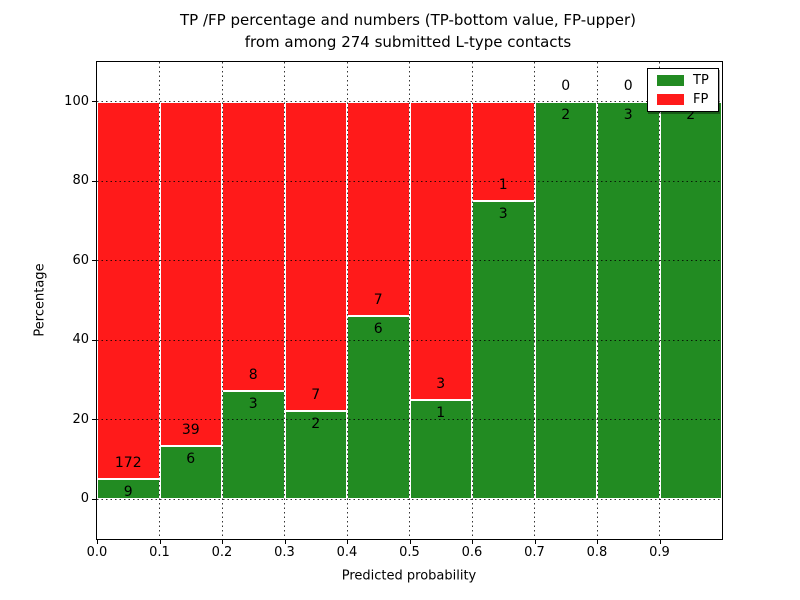 The height and width of the screenshot is (600, 800). I want to click on y-tick-label: 80, so click(80, 181).